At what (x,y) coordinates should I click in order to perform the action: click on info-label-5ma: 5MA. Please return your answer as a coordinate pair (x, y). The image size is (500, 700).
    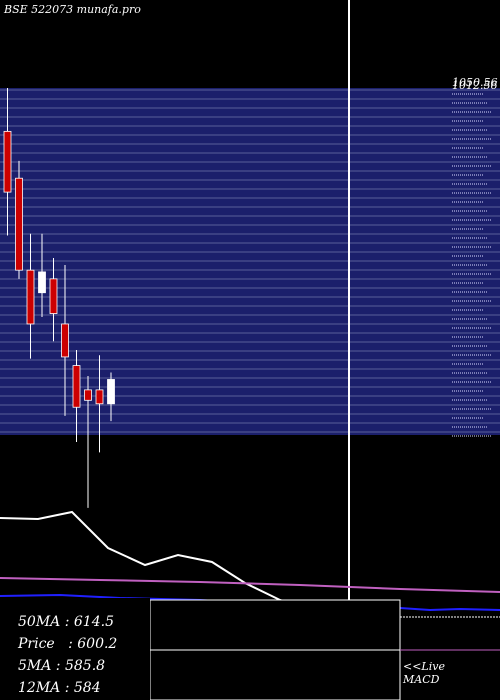
    Looking at the image, I should click on (35, 666).